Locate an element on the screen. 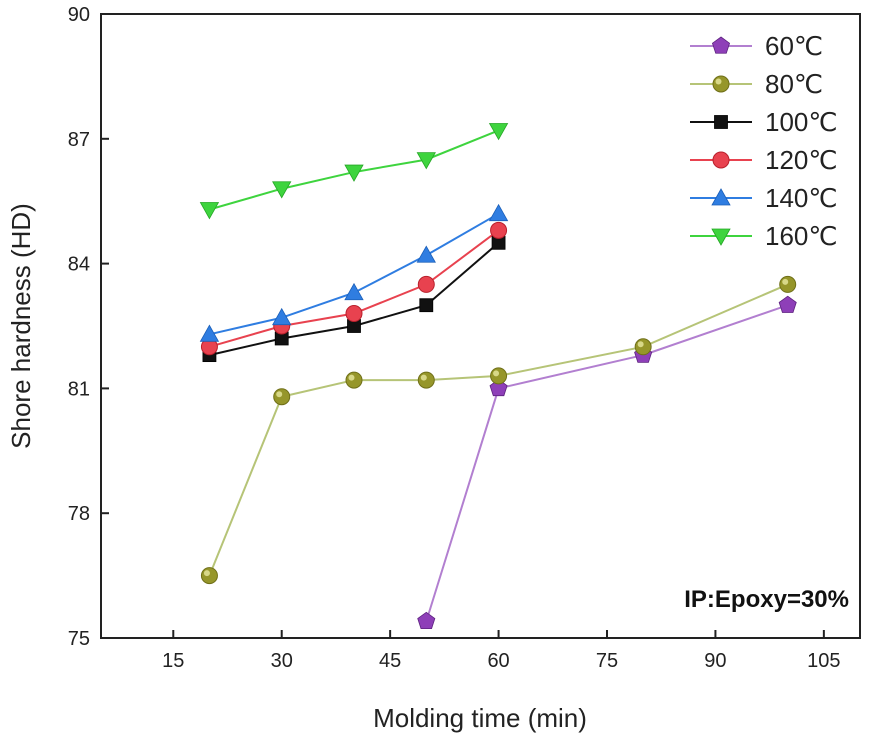 This screenshot has height=741, width=881. x-tick-1: 30 is located at coordinates (282, 651).